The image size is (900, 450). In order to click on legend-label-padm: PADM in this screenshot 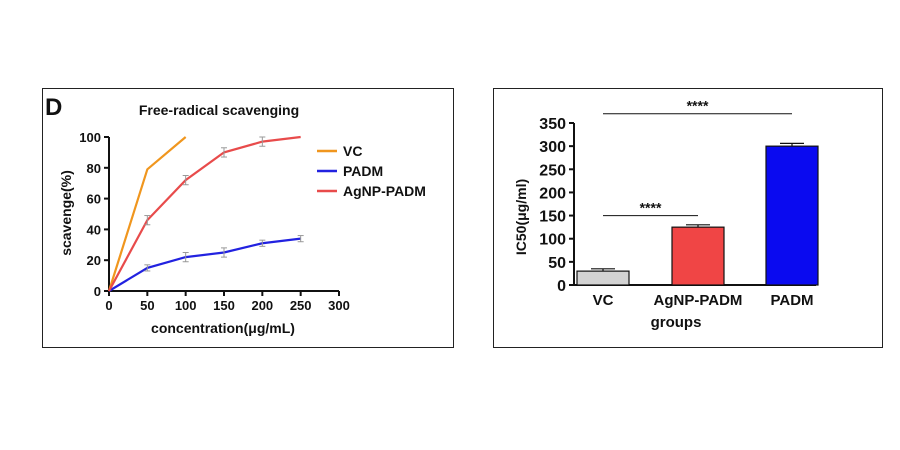, I will do `click(363, 171)`.